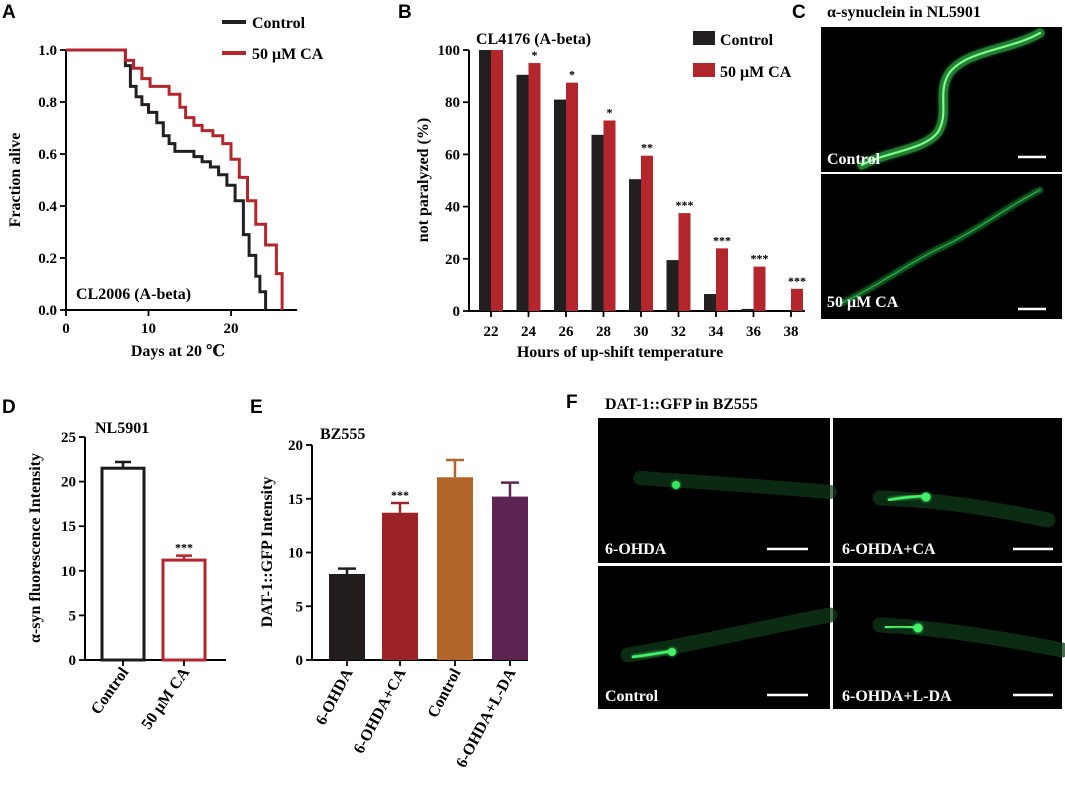 This screenshot has width=1065, height=793. What do you see at coordinates (110, 691) in the screenshot?
I see `d-x-tick-label: Control` at bounding box center [110, 691].